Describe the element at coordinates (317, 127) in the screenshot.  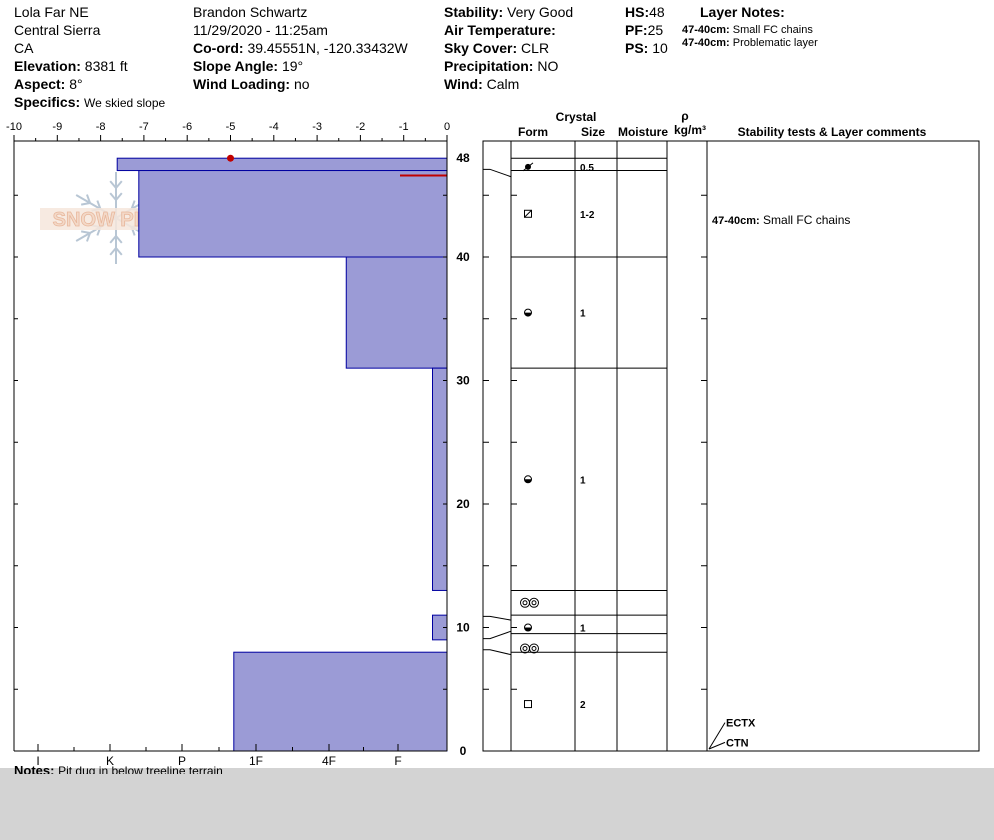
I see `temperature-tick-label: -3` at that location.